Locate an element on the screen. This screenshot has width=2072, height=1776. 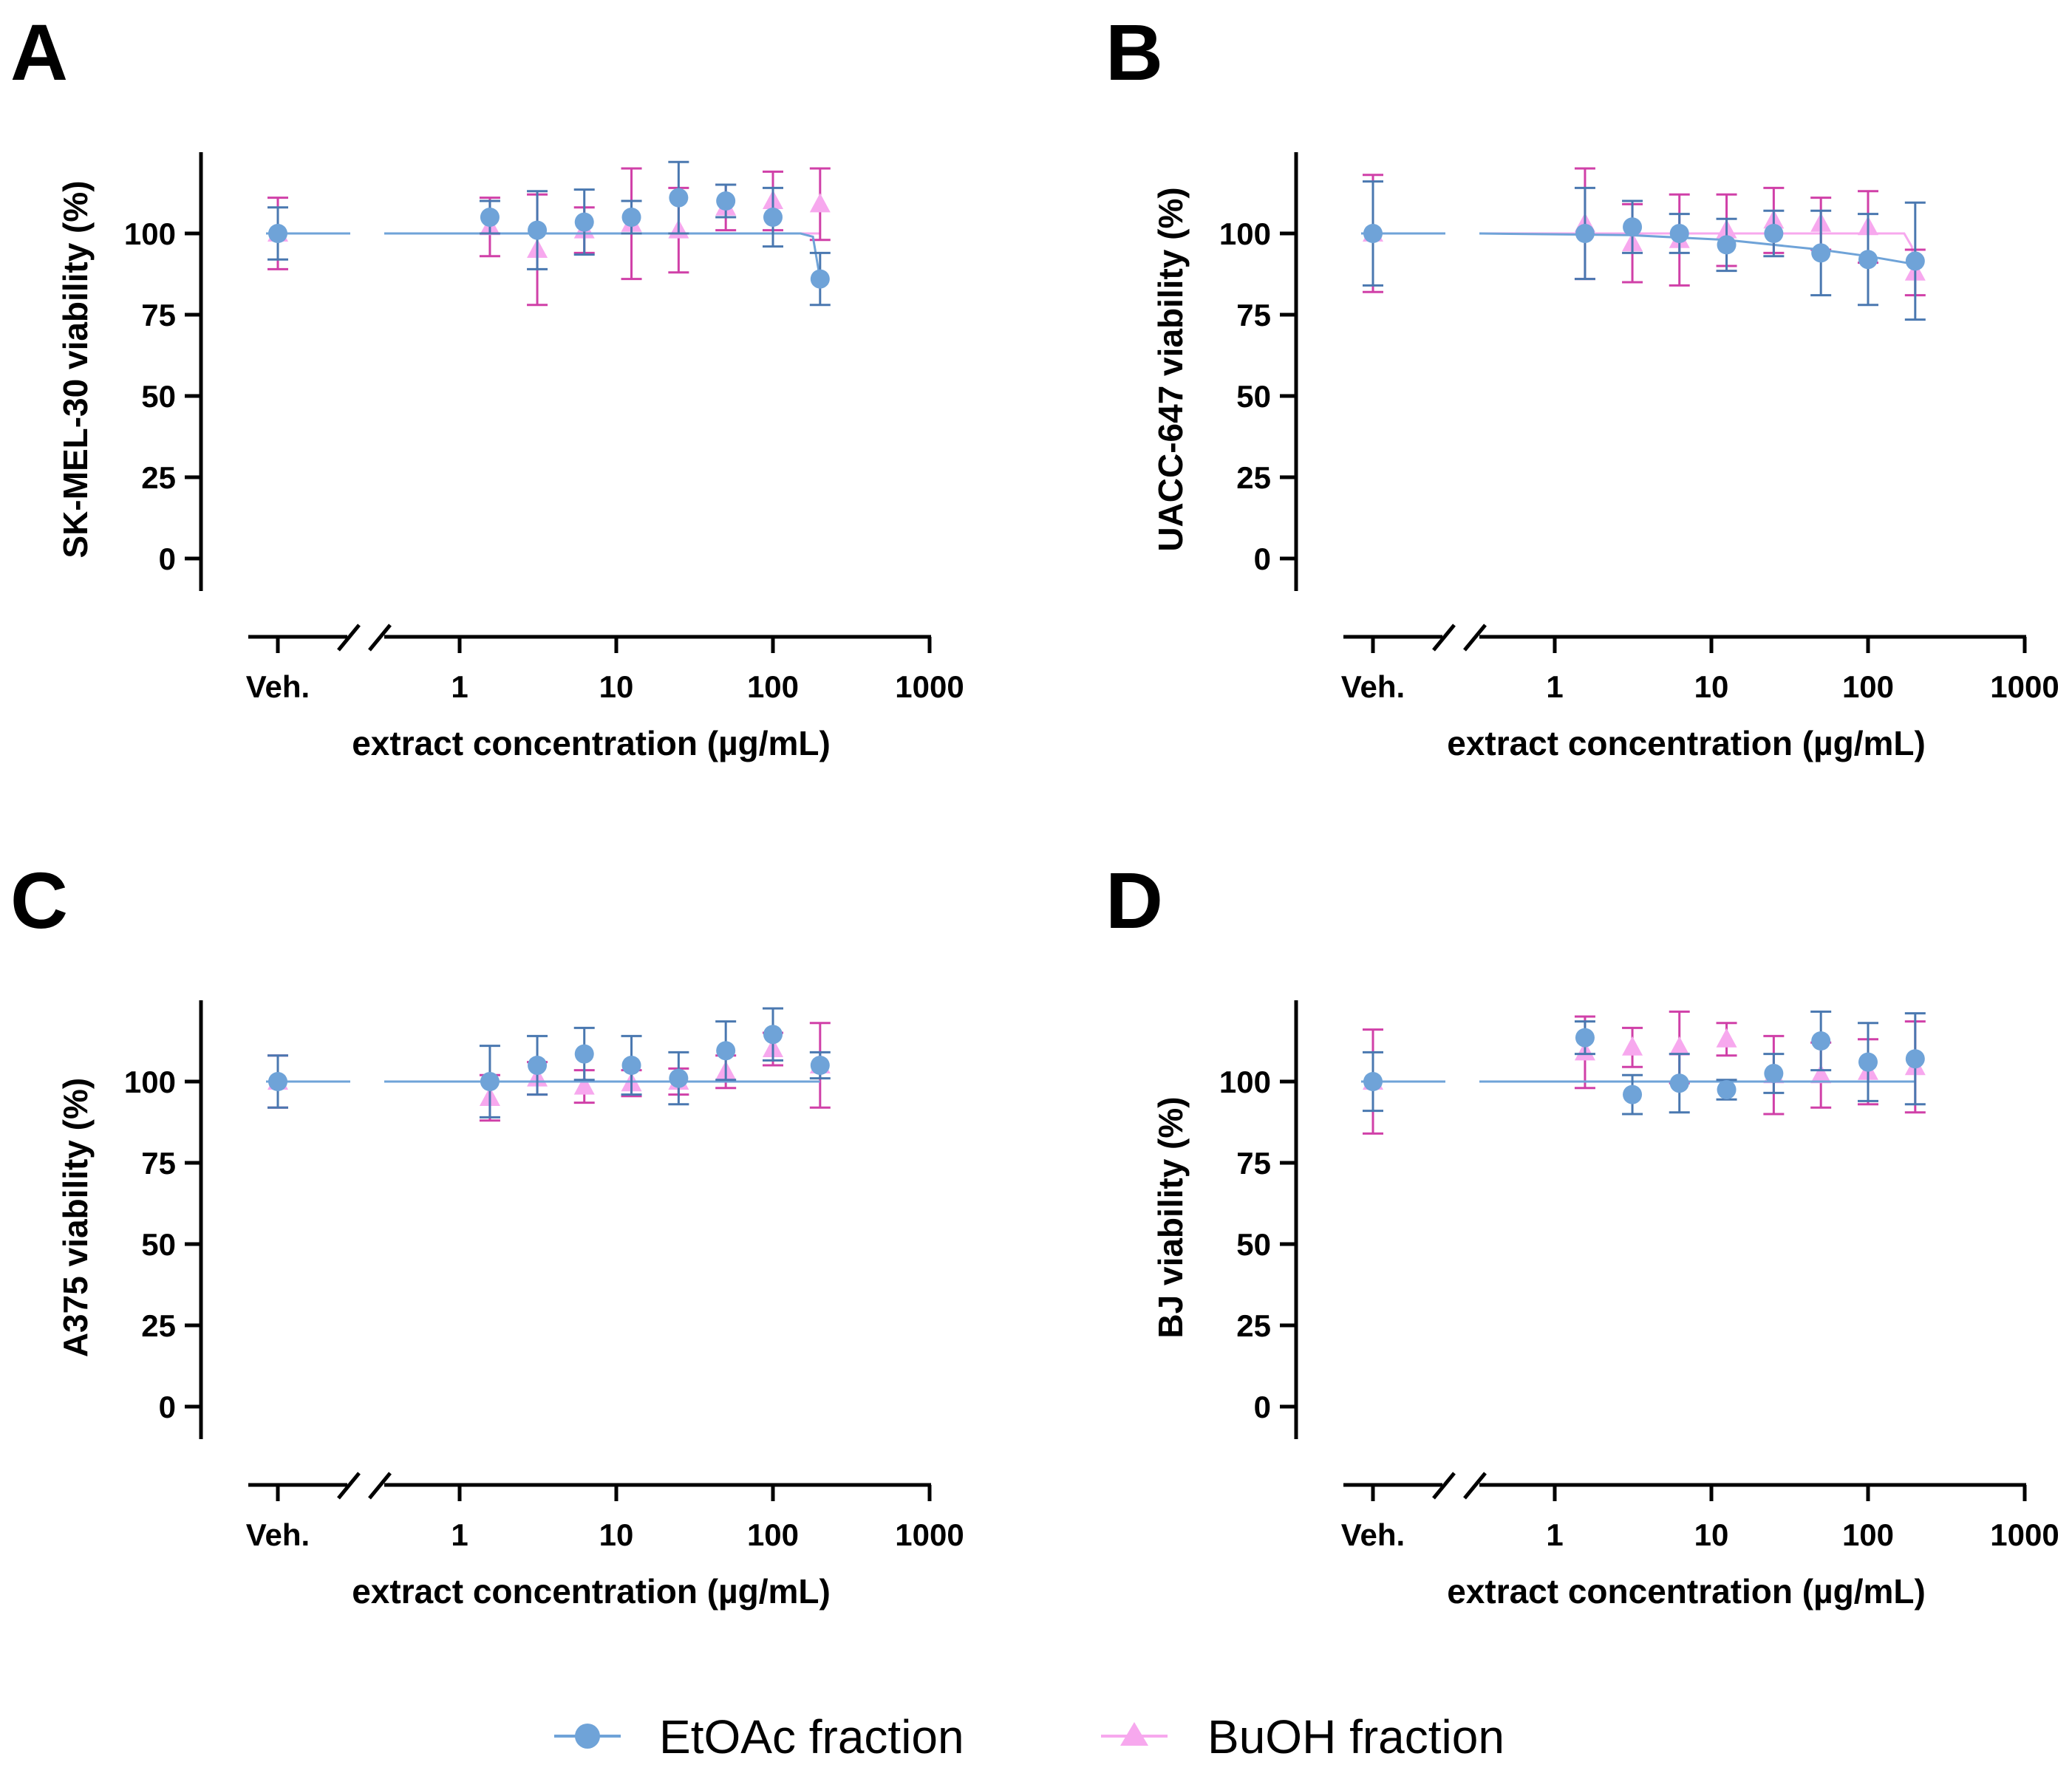
panel-letter: D is located at coordinates (1134, 900).